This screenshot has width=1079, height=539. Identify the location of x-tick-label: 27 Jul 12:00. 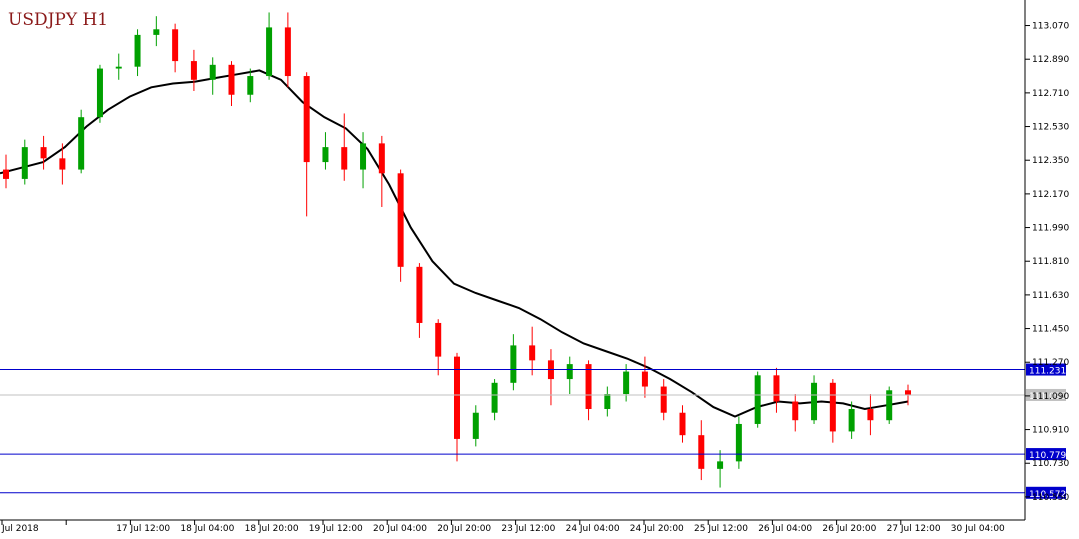
(914, 529).